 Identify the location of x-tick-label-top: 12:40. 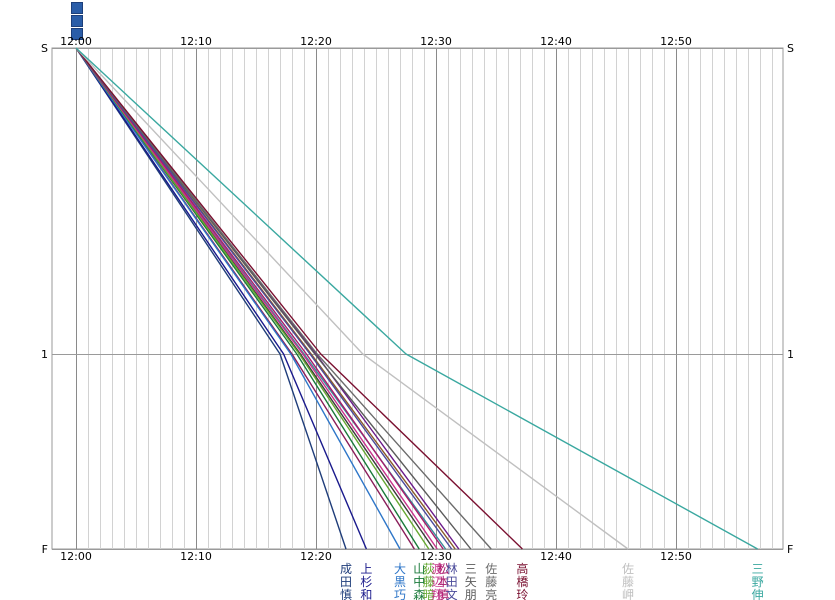
(556, 41).